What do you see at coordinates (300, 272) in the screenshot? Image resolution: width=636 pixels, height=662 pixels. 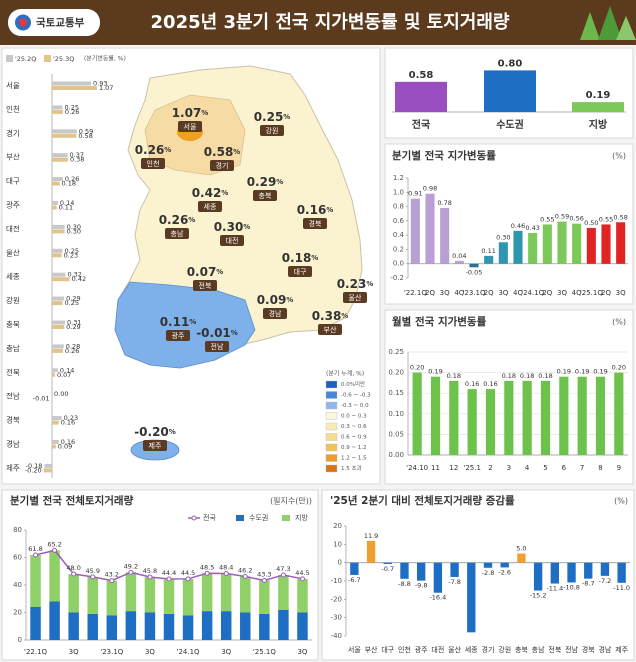 I see `map-name: 대구` at bounding box center [300, 272].